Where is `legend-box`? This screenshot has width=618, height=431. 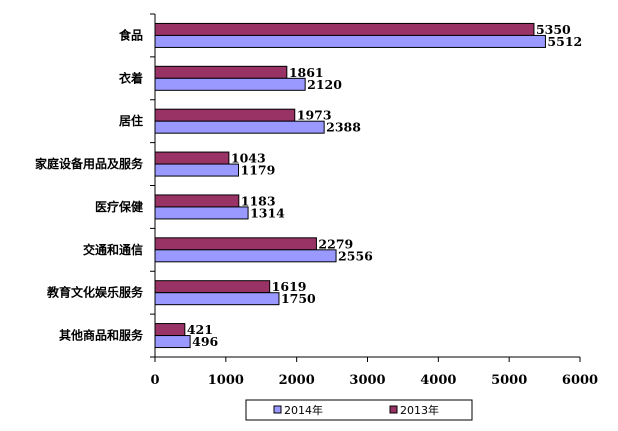
legend-box is located at coordinates (359, 410).